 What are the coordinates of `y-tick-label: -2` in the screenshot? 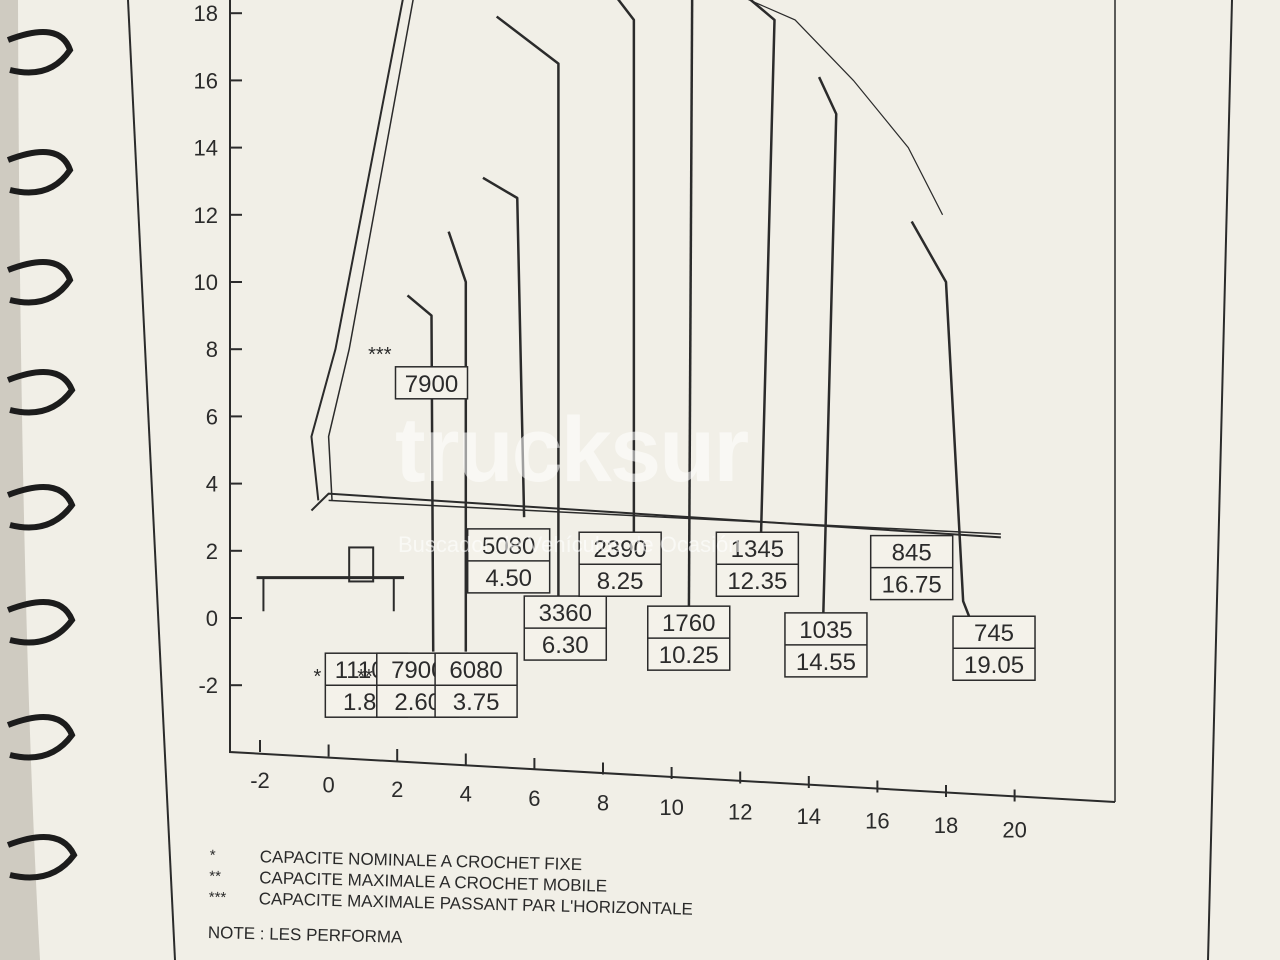 It's located at (208, 685).